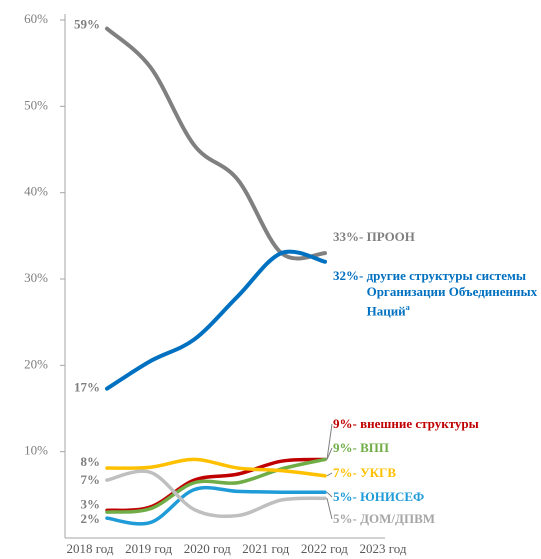 Image resolution: width=541 pixels, height=559 pixels. Describe the element at coordinates (90, 548) in the screenshot. I see `x-tick-label: 2018 год` at that location.